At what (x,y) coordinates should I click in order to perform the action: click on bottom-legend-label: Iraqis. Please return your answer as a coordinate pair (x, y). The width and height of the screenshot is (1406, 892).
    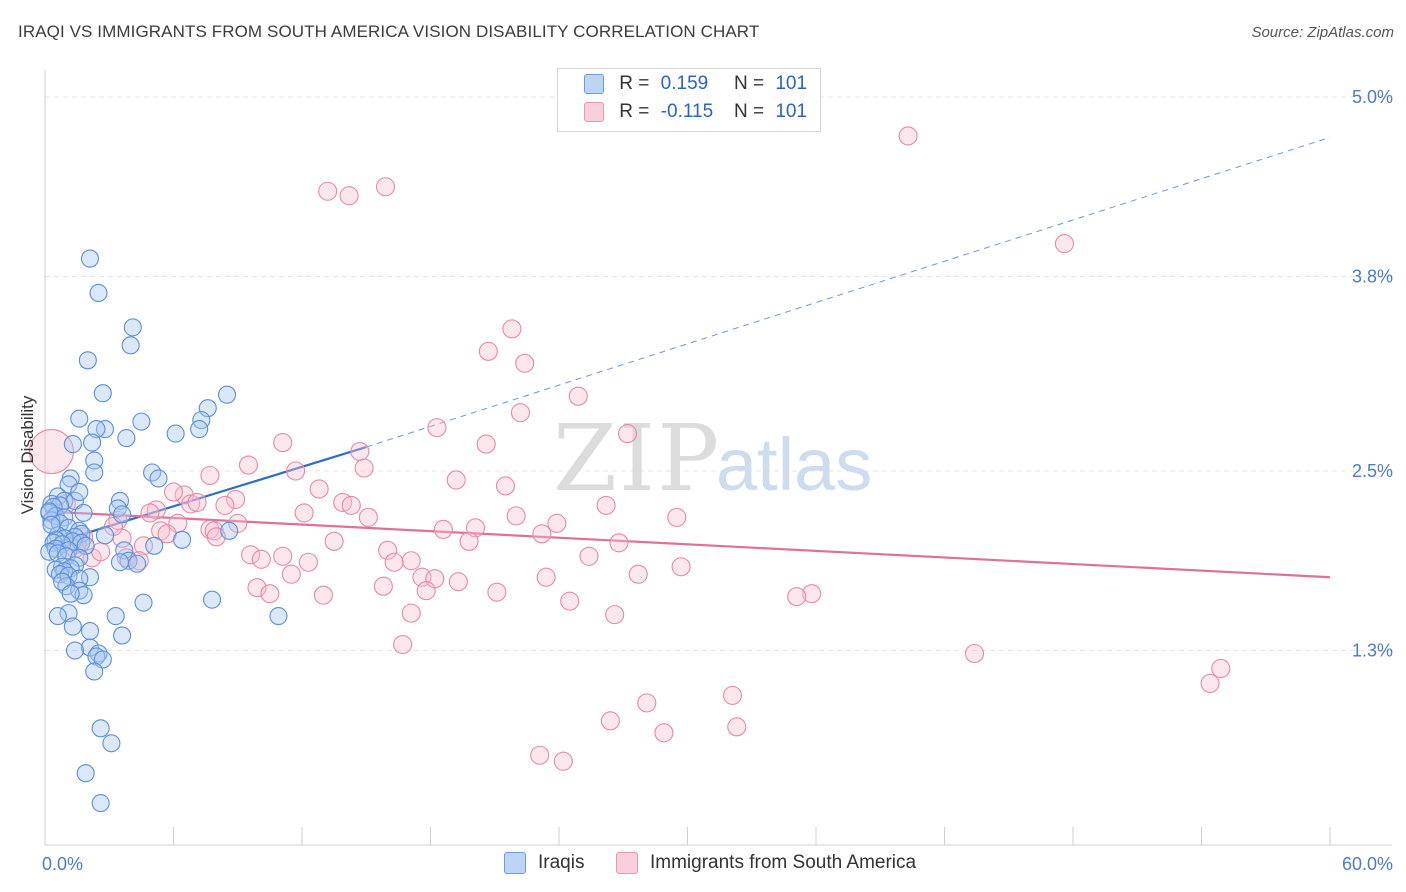
    Looking at the image, I should click on (561, 863).